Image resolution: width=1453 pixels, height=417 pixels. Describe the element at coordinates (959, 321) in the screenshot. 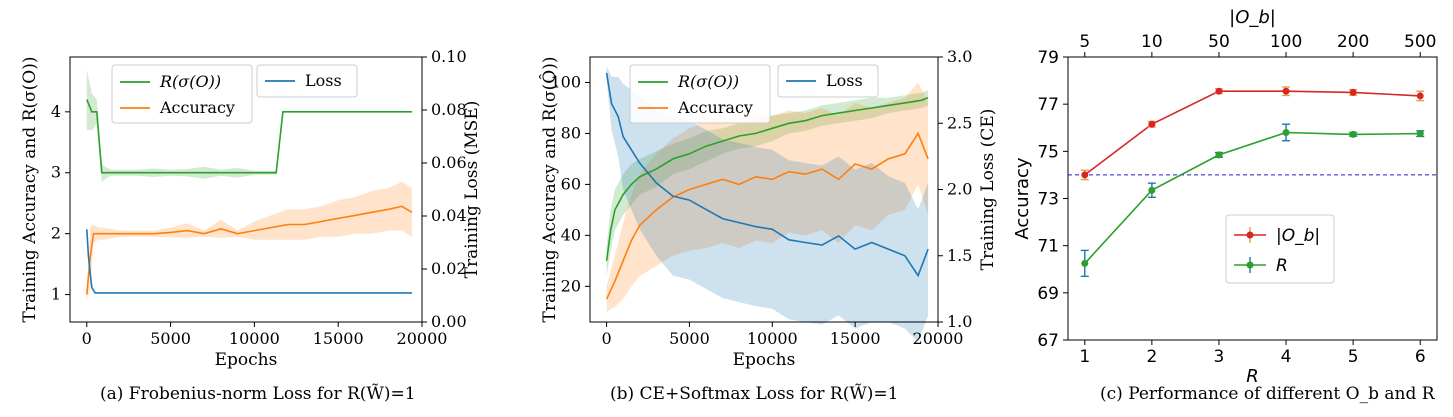

I see `y-tick-label-right: 1.0` at that location.